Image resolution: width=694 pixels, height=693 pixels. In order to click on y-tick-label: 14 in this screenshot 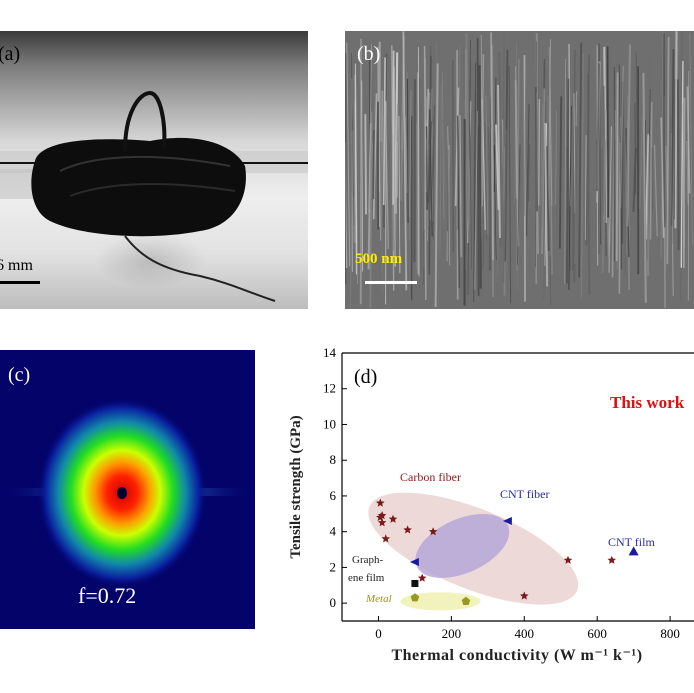, I will do `click(330, 352)`.